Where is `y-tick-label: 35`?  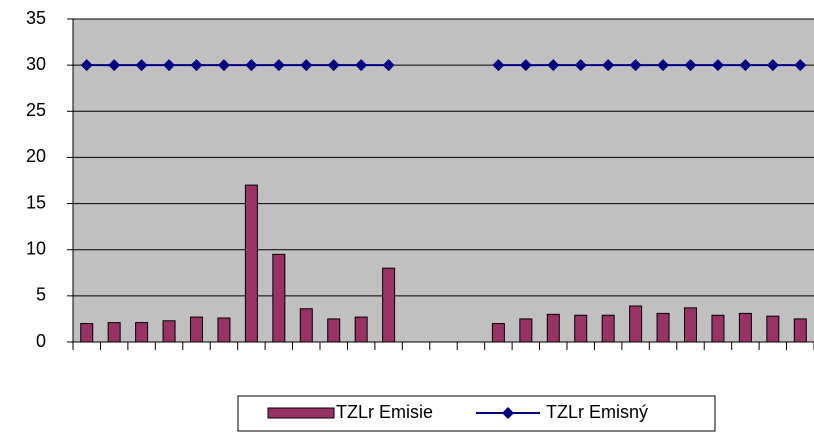
y-tick-label: 35 is located at coordinates (36, 18).